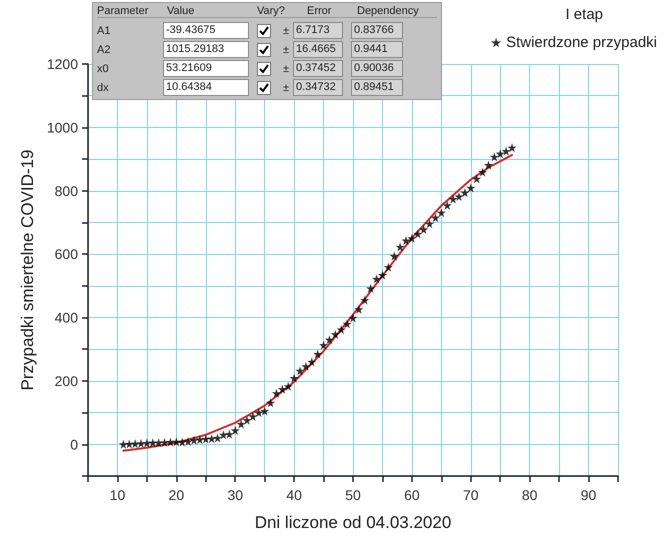 This screenshot has height=548, width=670. Describe the element at coordinates (66, 380) in the screenshot. I see `y-tick-label: 200` at that location.